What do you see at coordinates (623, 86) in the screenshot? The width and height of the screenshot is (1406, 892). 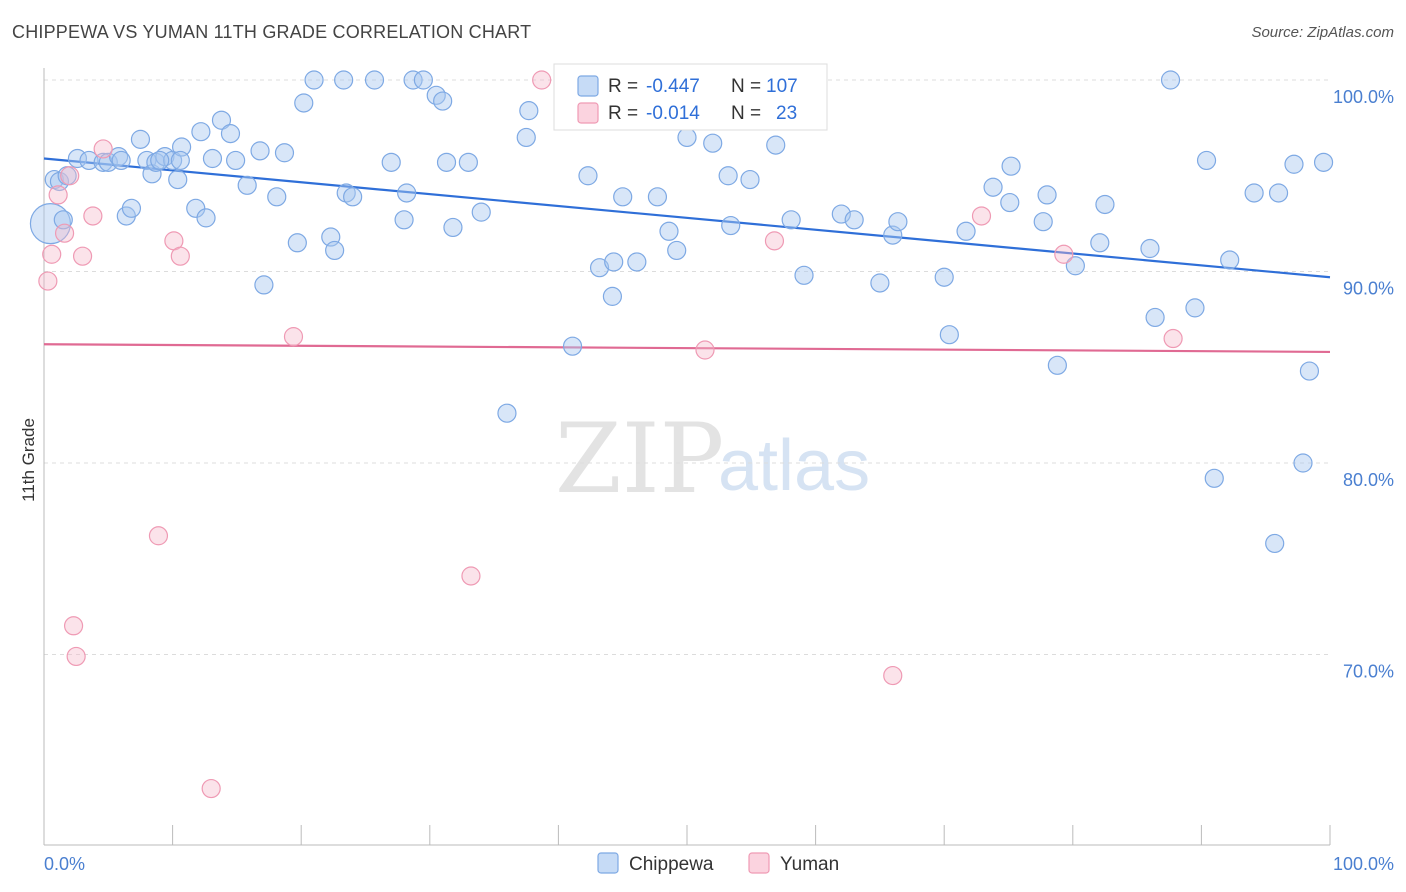 I see `legend-r-label-1: R =` at bounding box center [623, 86].